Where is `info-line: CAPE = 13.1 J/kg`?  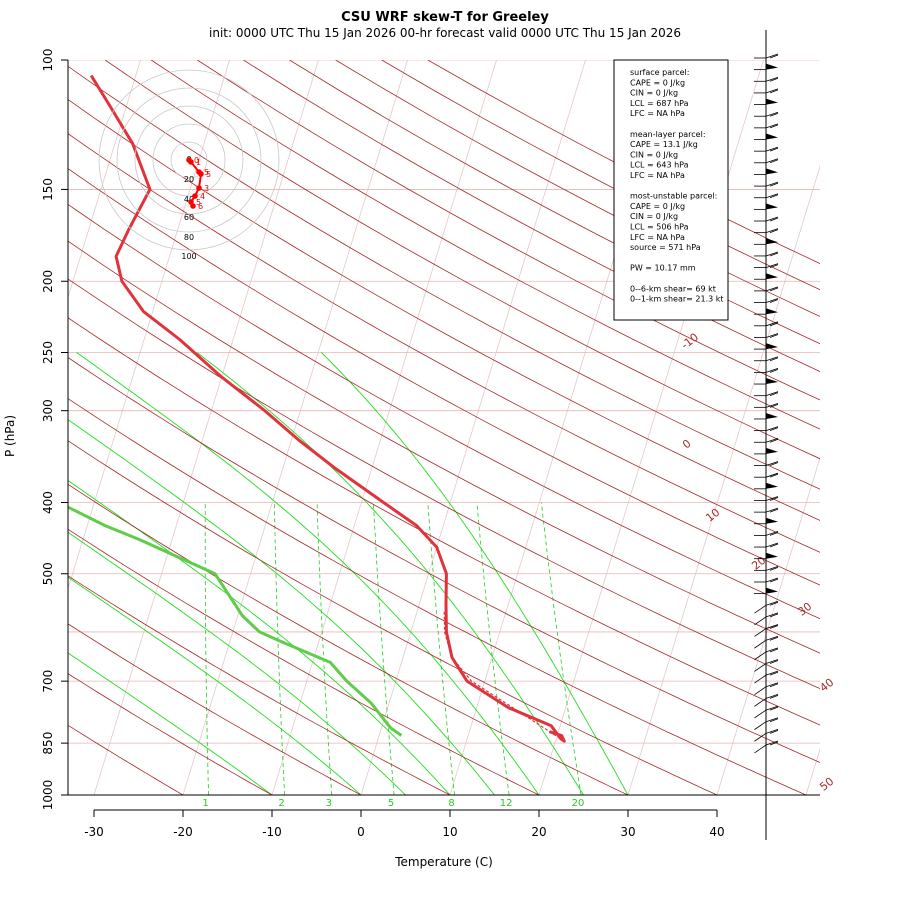 info-line: CAPE = 13.1 J/kg is located at coordinates (664, 144).